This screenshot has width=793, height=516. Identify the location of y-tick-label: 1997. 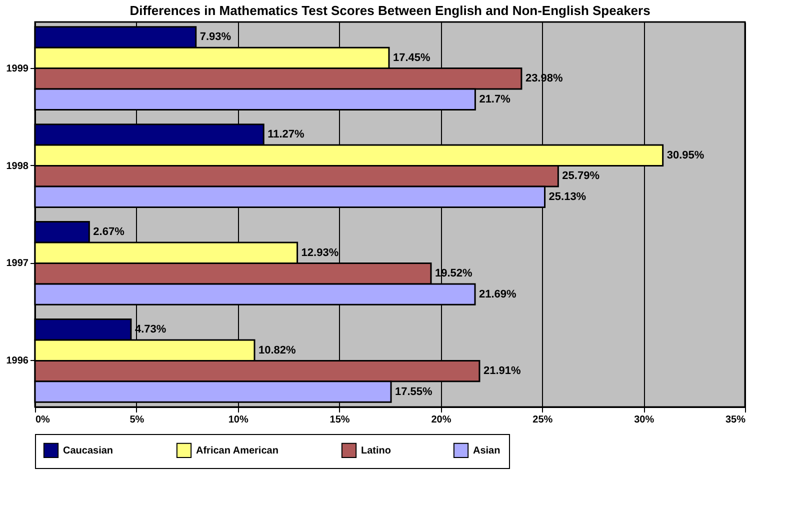
(17, 264).